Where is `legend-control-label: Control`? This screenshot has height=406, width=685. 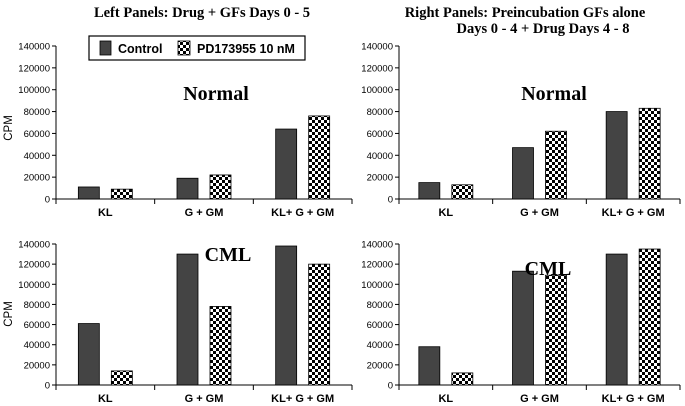 legend-control-label: Control is located at coordinates (140, 49).